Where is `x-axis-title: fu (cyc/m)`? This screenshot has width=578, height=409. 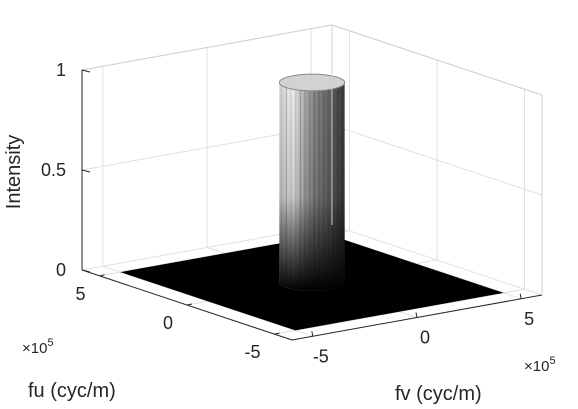
x-axis-title: fu (cyc/m) is located at coordinates (72, 391).